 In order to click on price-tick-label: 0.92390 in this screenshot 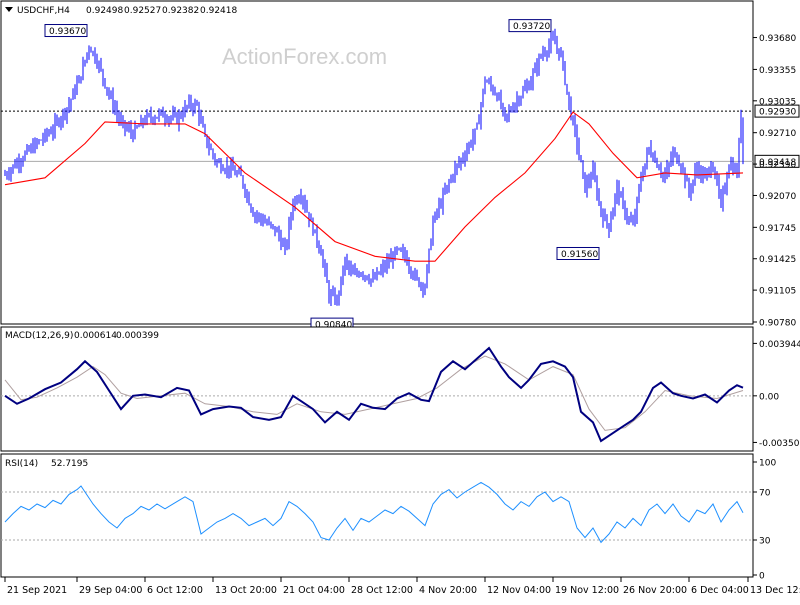, I will do `click(777, 166)`.